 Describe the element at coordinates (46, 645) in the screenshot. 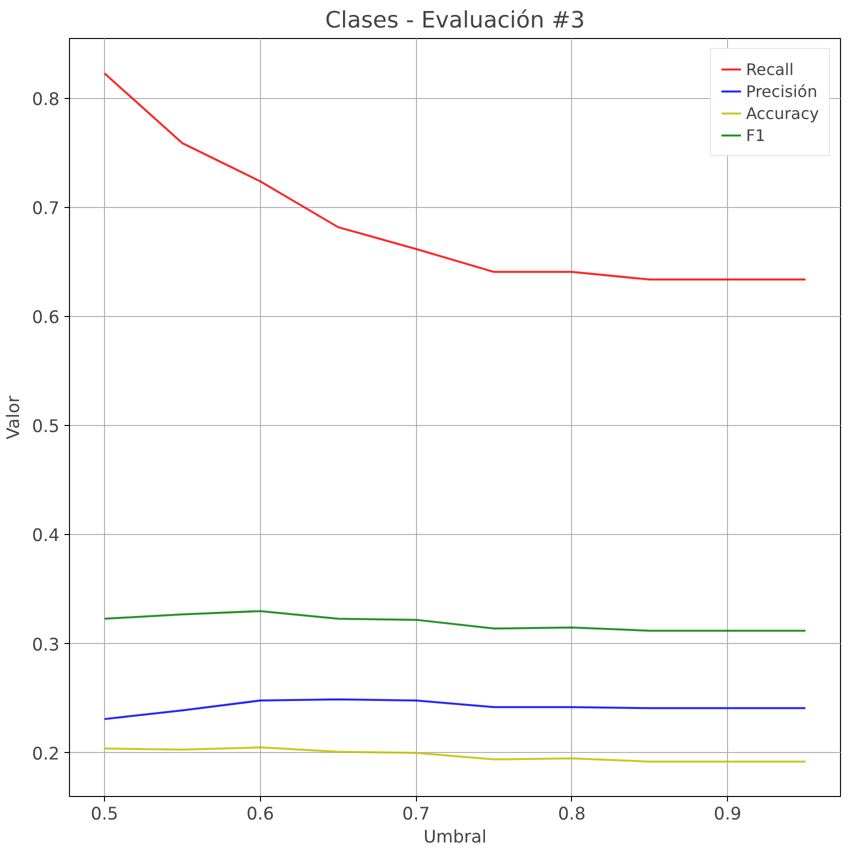

I see `y-tick-label: 0.3` at that location.